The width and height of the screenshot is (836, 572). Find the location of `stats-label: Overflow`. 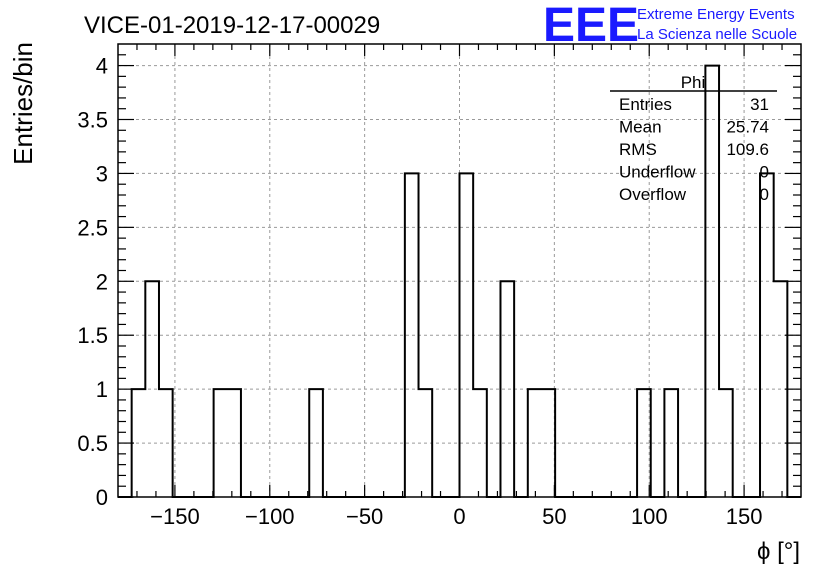

stats-label: Overflow is located at coordinates (653, 194).